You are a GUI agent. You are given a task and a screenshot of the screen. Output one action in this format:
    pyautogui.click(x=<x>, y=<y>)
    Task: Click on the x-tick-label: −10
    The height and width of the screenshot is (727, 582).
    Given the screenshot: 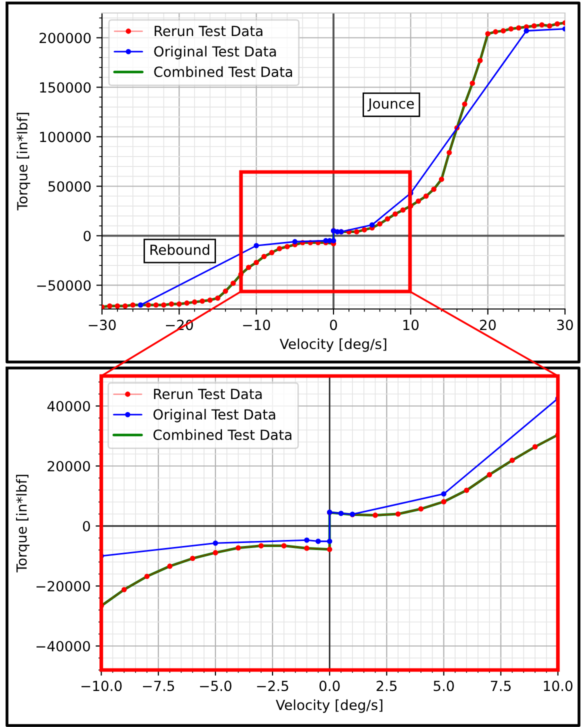 What is the action you would take?
    pyautogui.click(x=256, y=325)
    